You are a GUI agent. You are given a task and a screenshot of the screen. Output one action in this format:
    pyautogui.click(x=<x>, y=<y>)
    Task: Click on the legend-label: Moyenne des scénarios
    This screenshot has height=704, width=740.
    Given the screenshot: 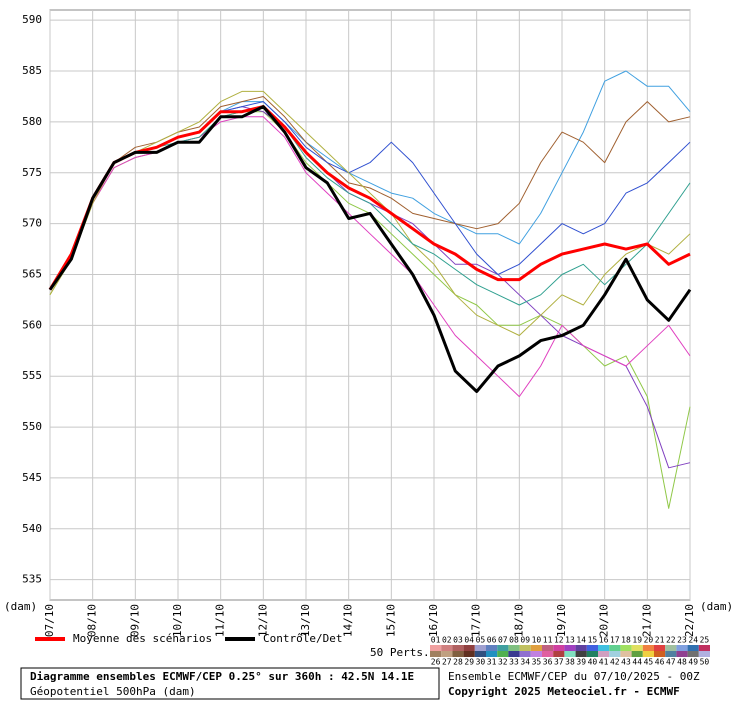 What is the action you would take?
    pyautogui.click(x=142, y=638)
    